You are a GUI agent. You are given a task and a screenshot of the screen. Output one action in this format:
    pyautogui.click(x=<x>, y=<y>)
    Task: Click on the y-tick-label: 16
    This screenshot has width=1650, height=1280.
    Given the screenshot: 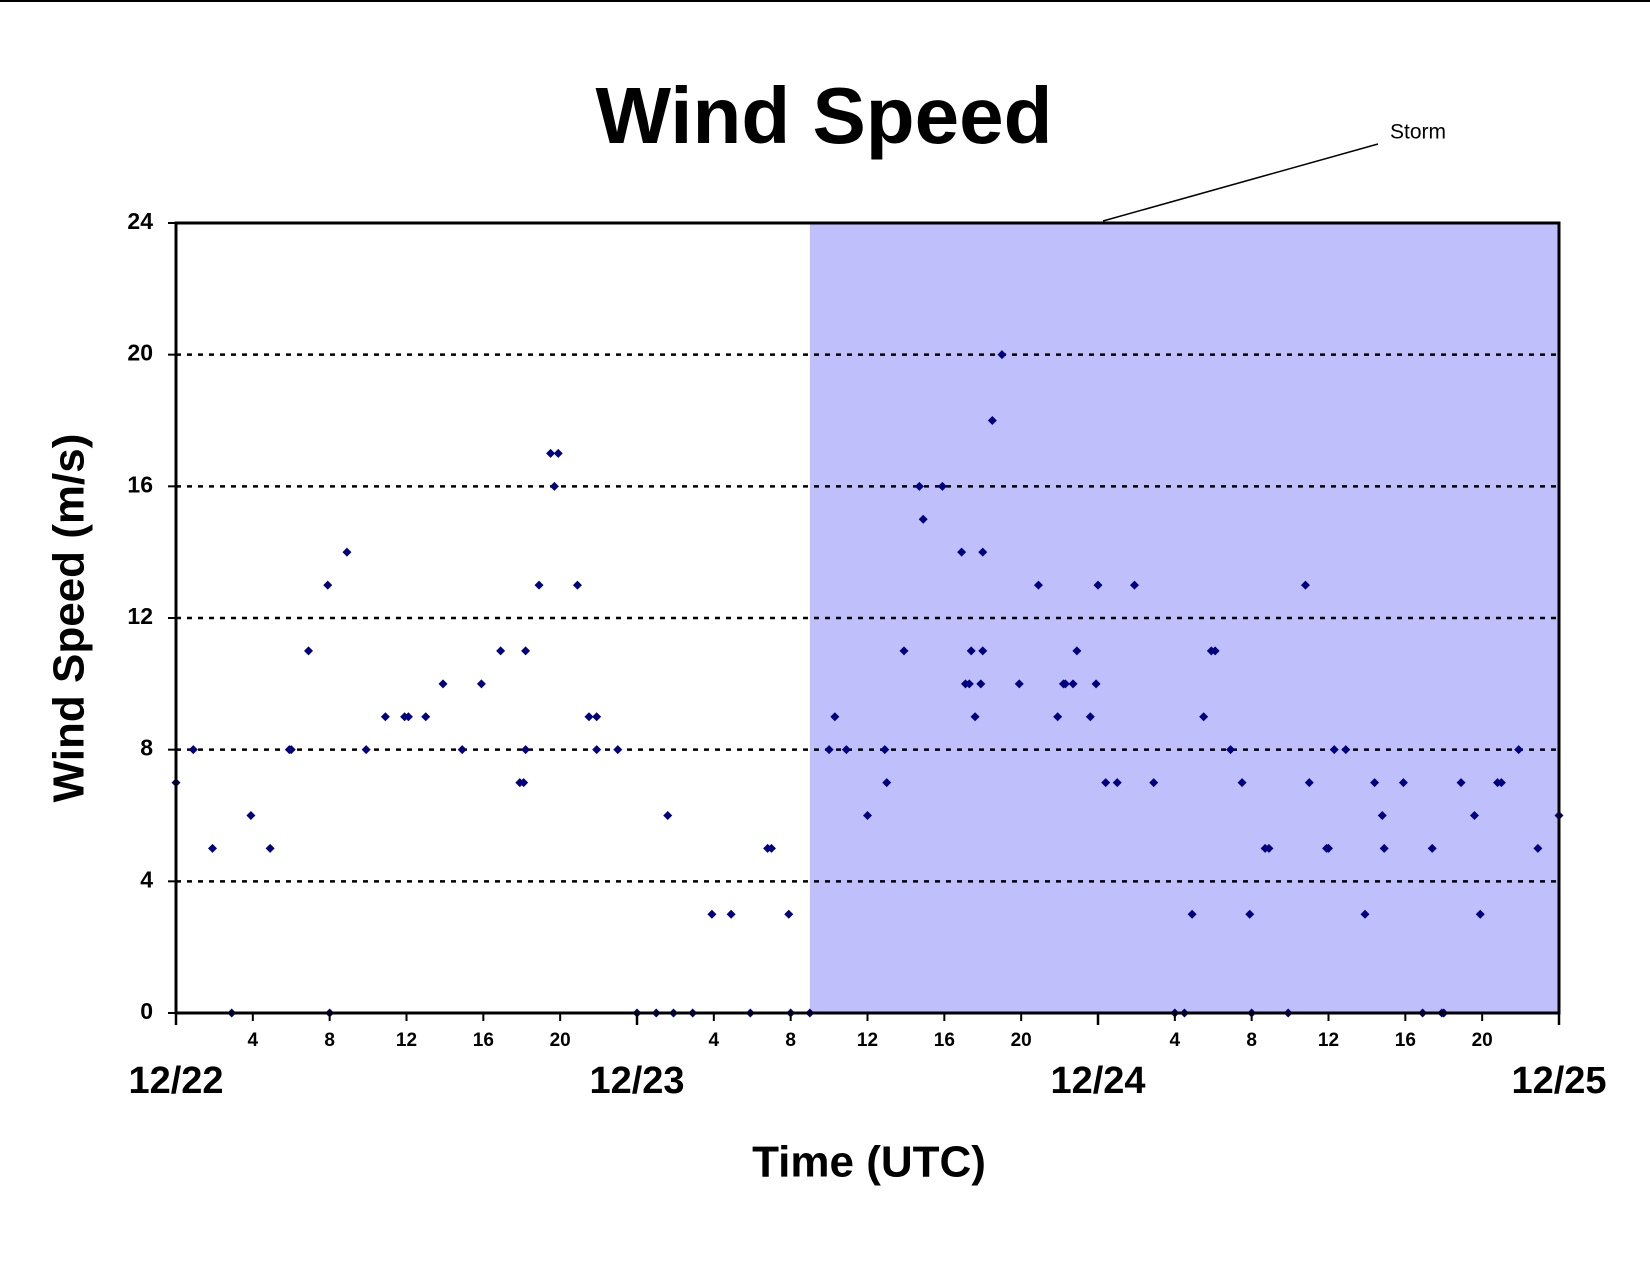 What is the action you would take?
    pyautogui.click(x=140, y=484)
    